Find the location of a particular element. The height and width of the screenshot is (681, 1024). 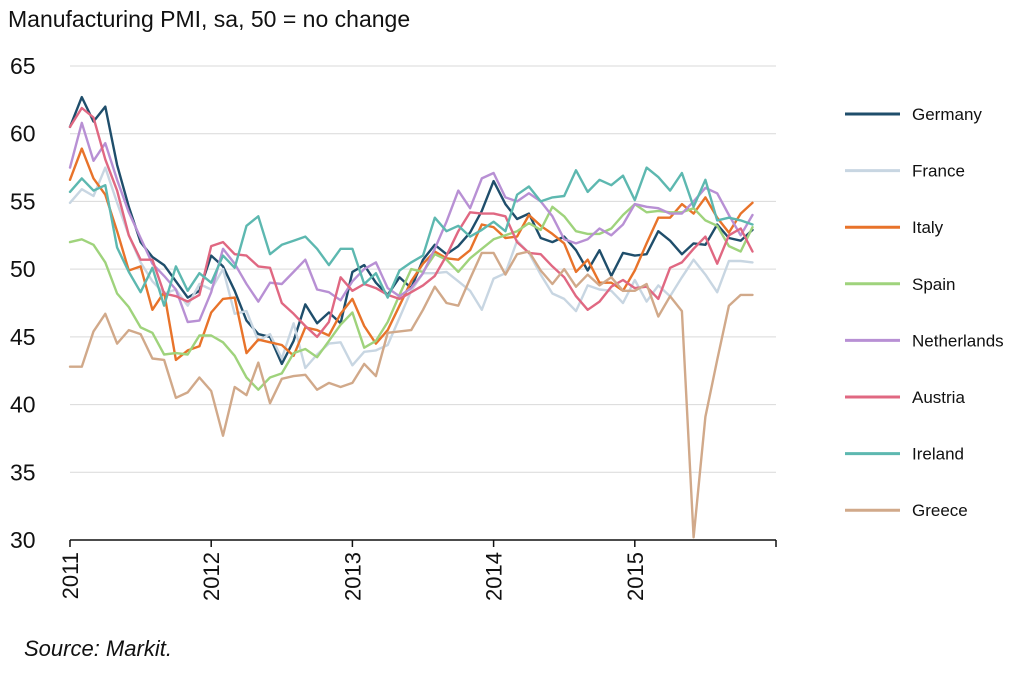

y-tick-label-35: 35 is located at coordinates (23, 472).